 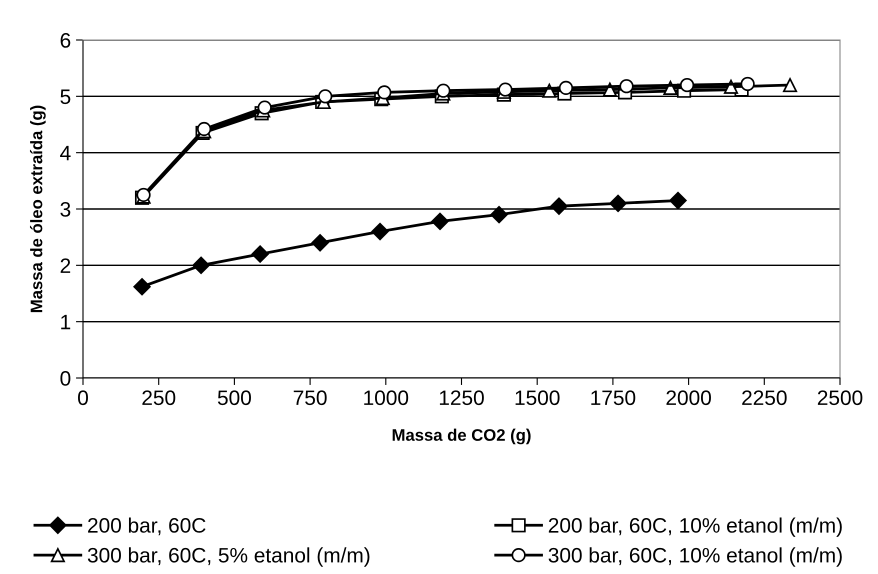 I want to click on x-tick-label: 1500, so click(x=538, y=398).